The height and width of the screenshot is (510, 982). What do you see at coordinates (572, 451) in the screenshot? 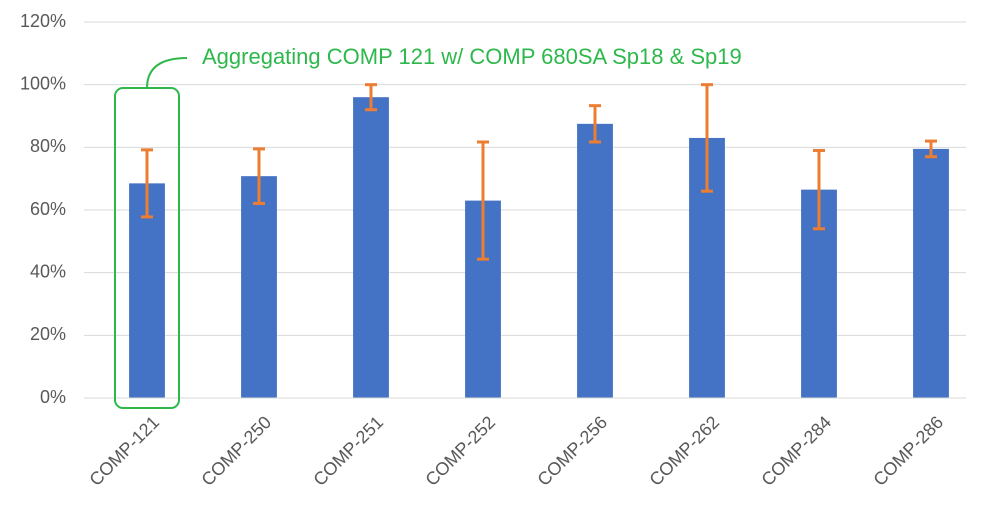
I see `x-tick-label: COMP-256` at bounding box center [572, 451].